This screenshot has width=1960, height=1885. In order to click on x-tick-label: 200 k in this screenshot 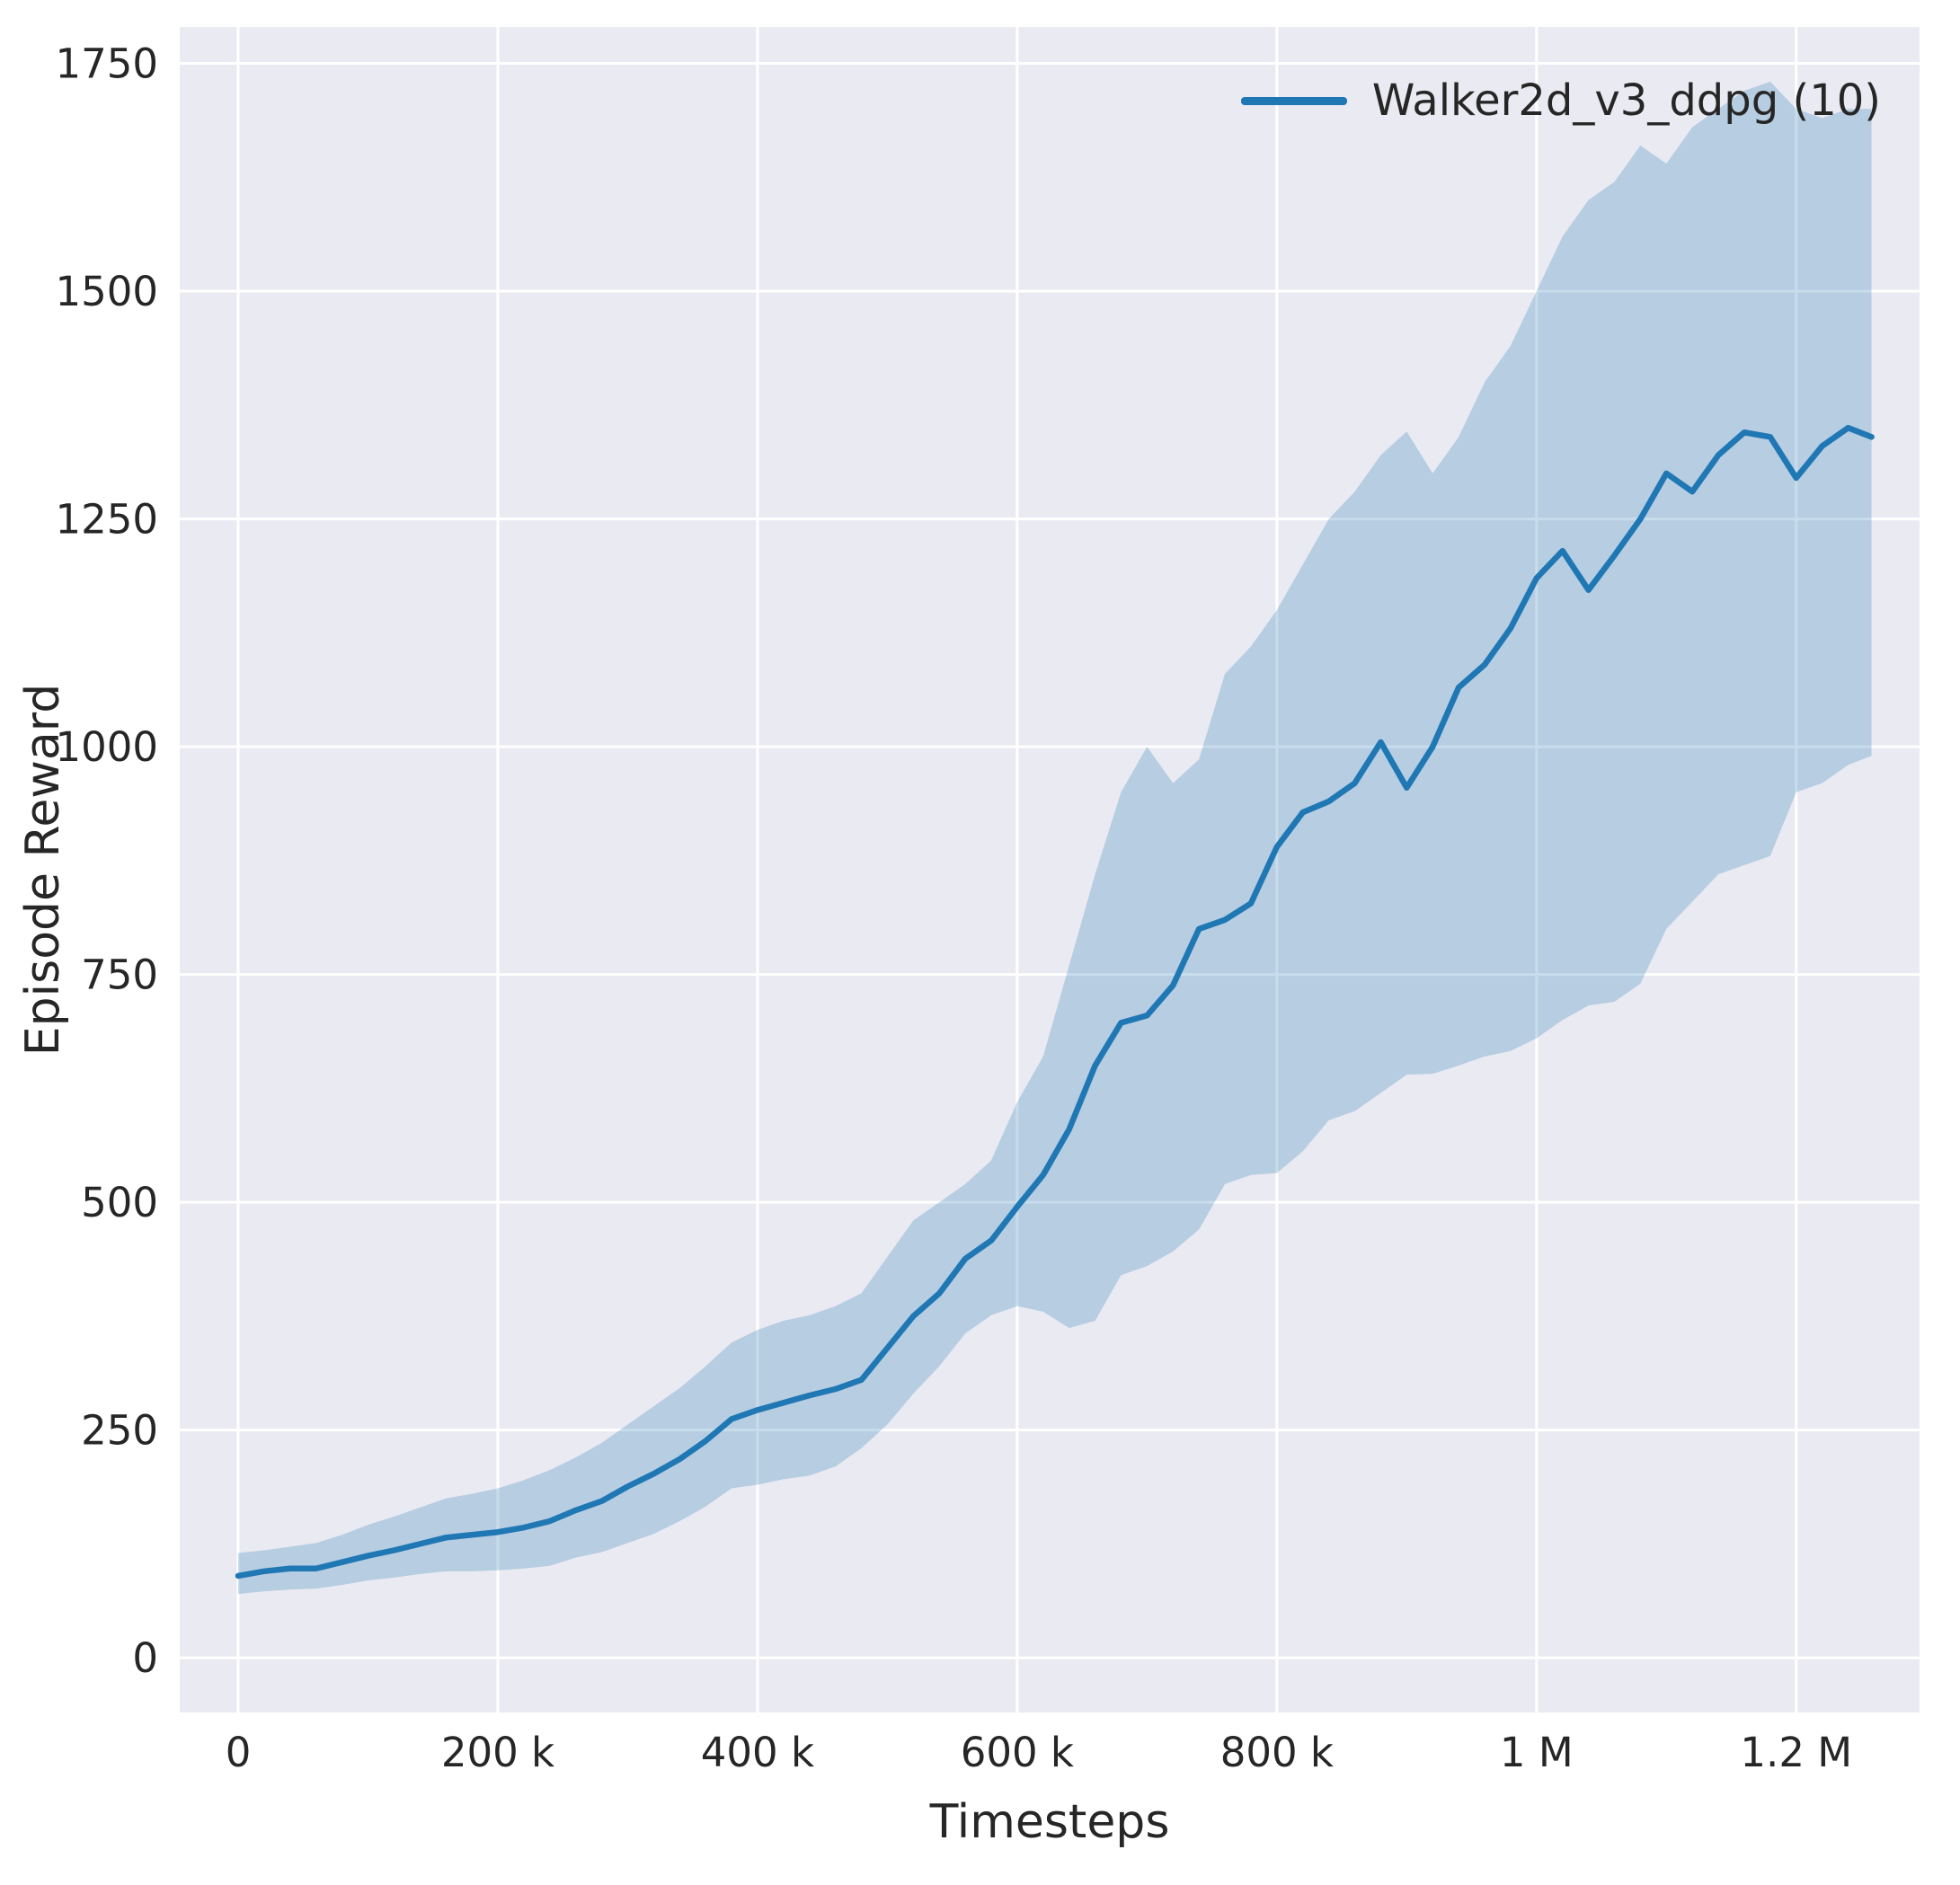, I will do `click(497, 1752)`.